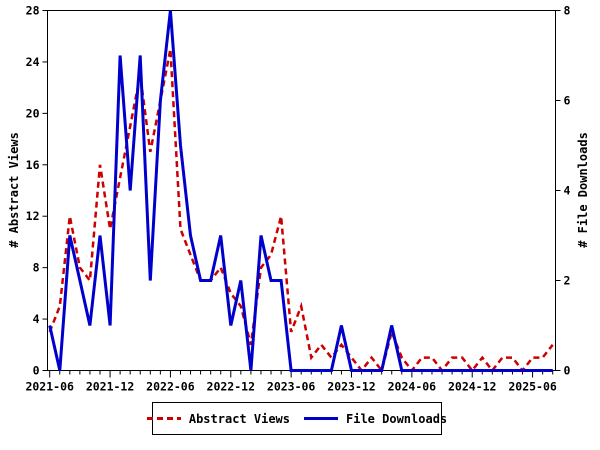 This screenshot has width=600, height=450. Describe the element at coordinates (33, 216) in the screenshot. I see `left-axis-tick-label: 12` at that location.